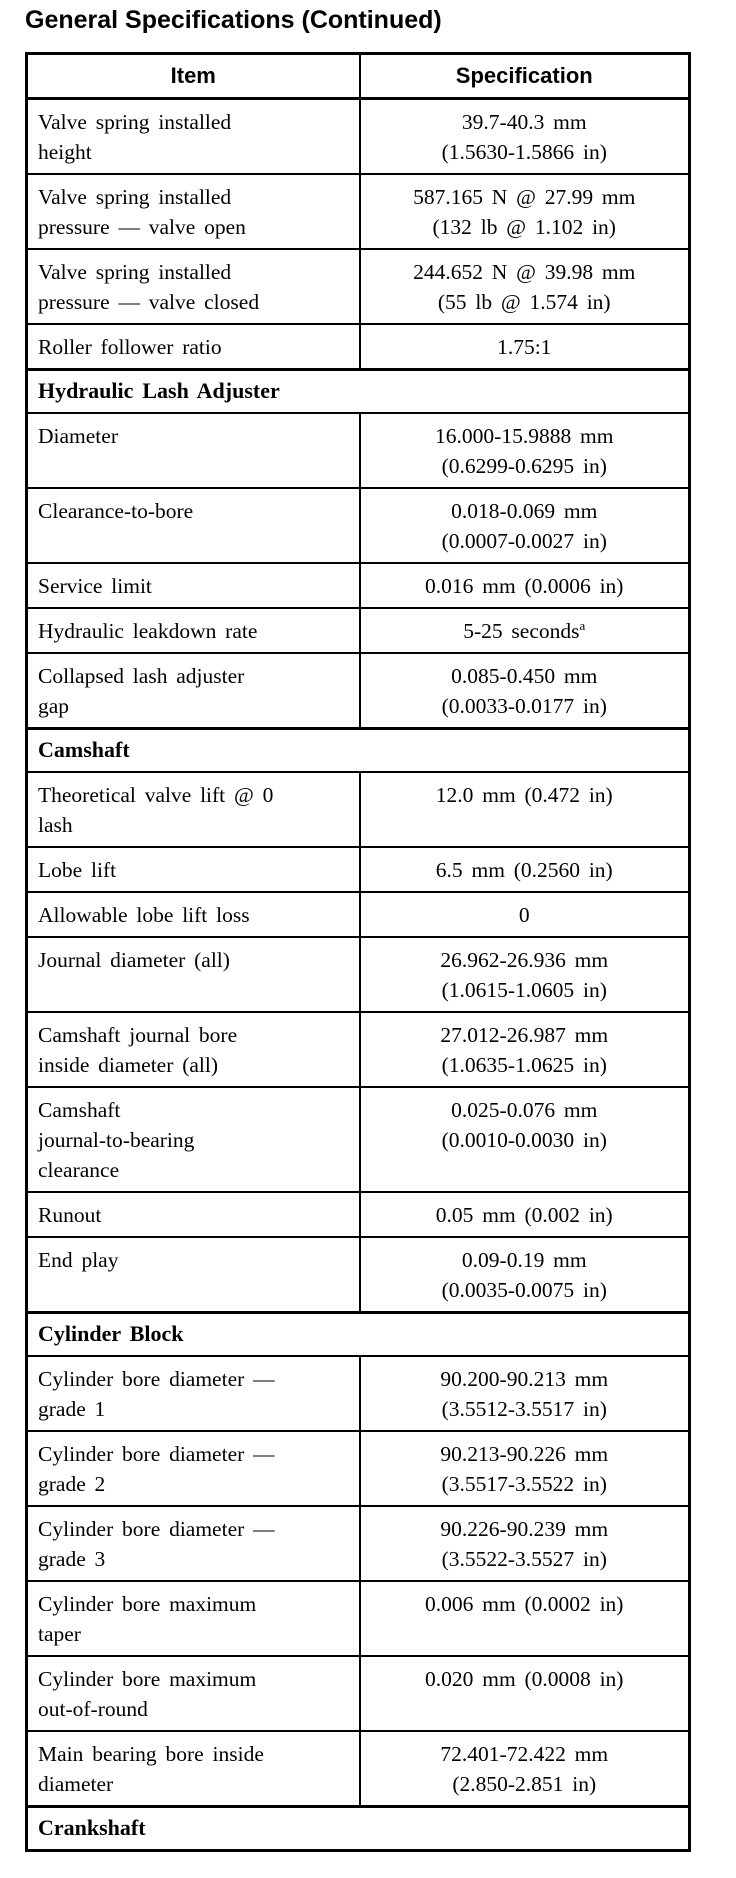 This screenshot has height=1878, width=736. Describe the element at coordinates (524, 960) in the screenshot. I see `spec-line: 26.962-26.936 mm` at that location.